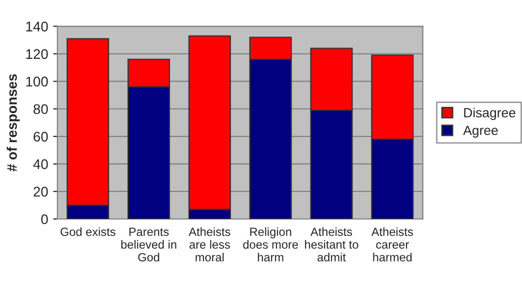 Image resolution: width=522 pixels, height=292 pixels. Describe the element at coordinates (480, 132) in the screenshot. I see `legend-label: Agree` at that location.